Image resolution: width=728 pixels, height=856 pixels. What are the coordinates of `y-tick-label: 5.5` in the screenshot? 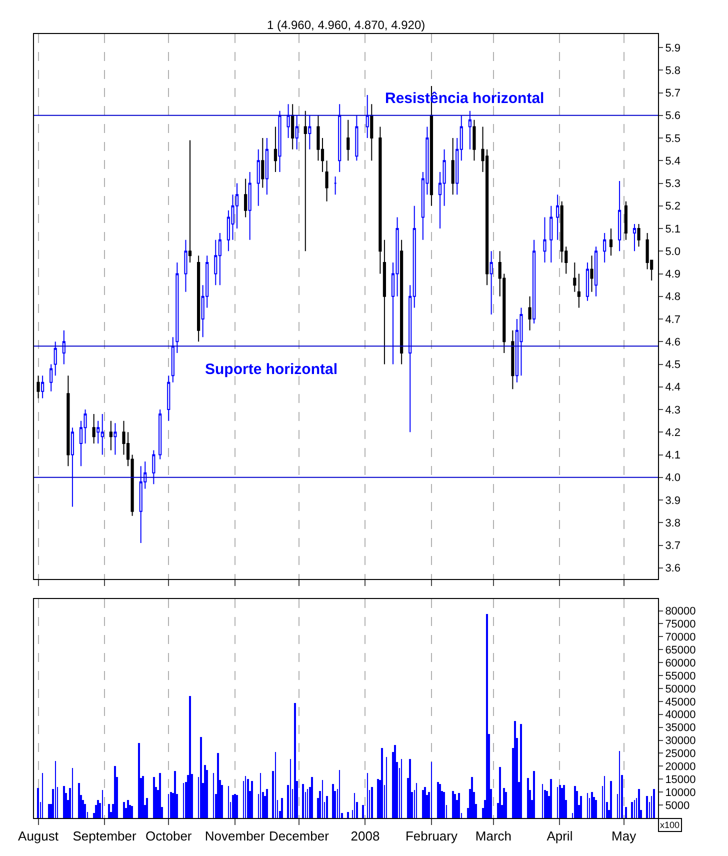 It's located at (672, 138).